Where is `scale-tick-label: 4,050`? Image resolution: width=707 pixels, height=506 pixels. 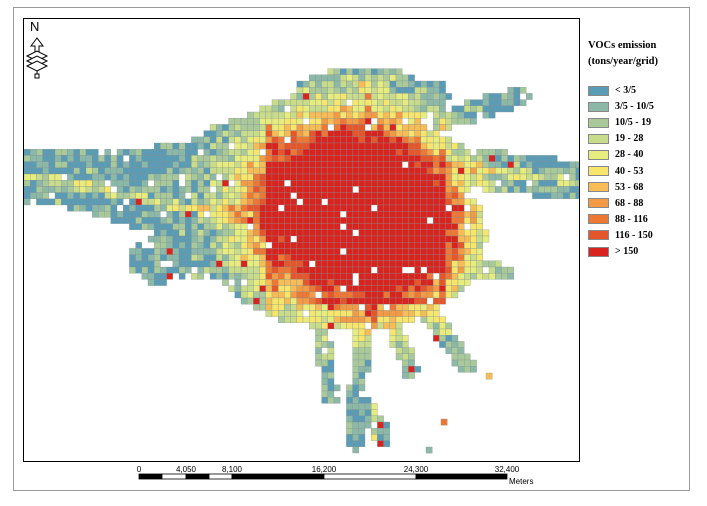 scale-tick-label: 4,050 is located at coordinates (186, 469).